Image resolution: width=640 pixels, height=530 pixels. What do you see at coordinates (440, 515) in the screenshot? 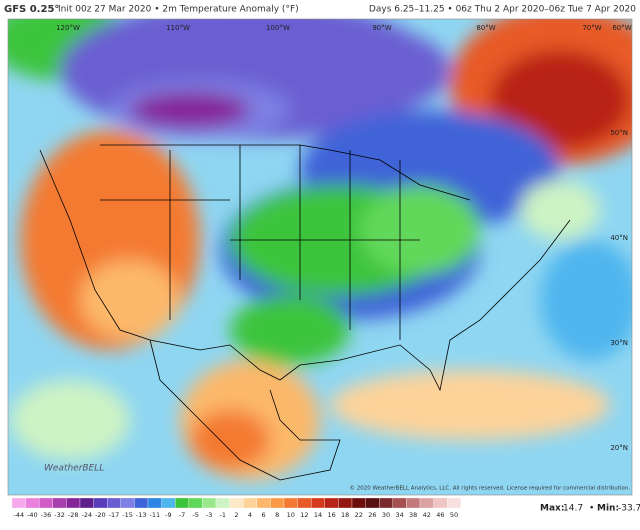
I see `colorbar-tick-label: 46` at bounding box center [440, 515].